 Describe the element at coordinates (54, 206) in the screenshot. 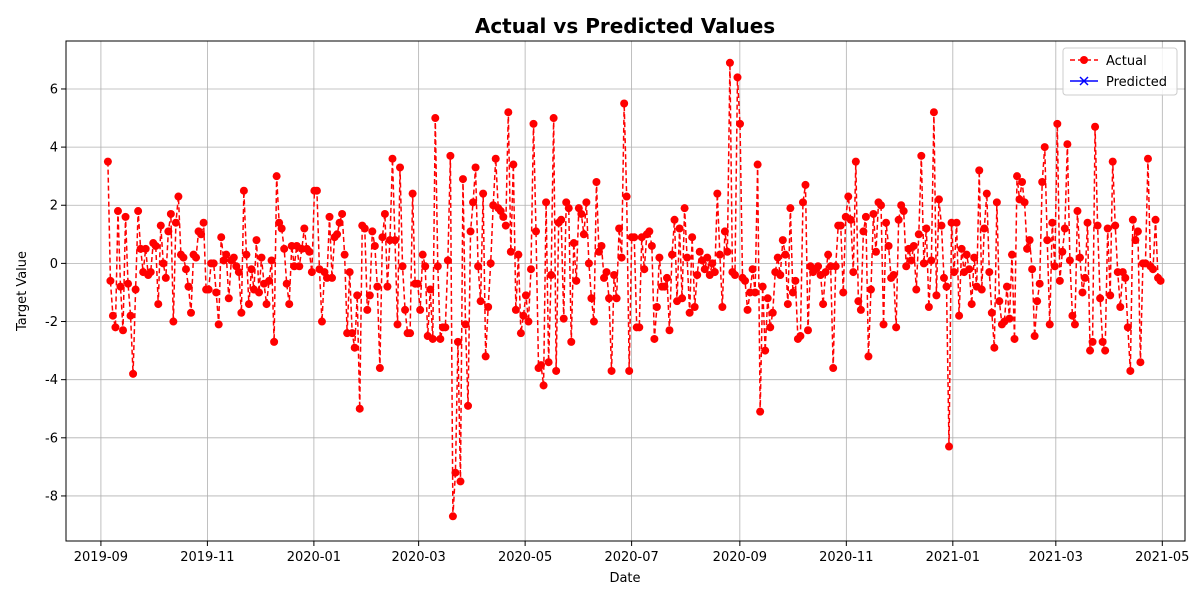

I see `y-tick-label: 2` at that location.